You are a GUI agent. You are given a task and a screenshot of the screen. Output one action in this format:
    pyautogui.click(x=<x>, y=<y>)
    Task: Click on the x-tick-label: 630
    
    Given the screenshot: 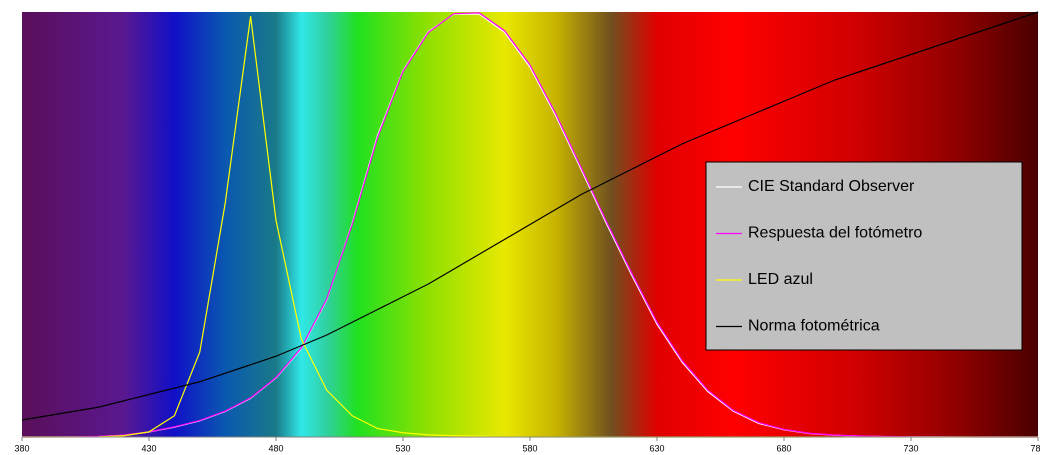 What is the action you would take?
    pyautogui.click(x=656, y=448)
    